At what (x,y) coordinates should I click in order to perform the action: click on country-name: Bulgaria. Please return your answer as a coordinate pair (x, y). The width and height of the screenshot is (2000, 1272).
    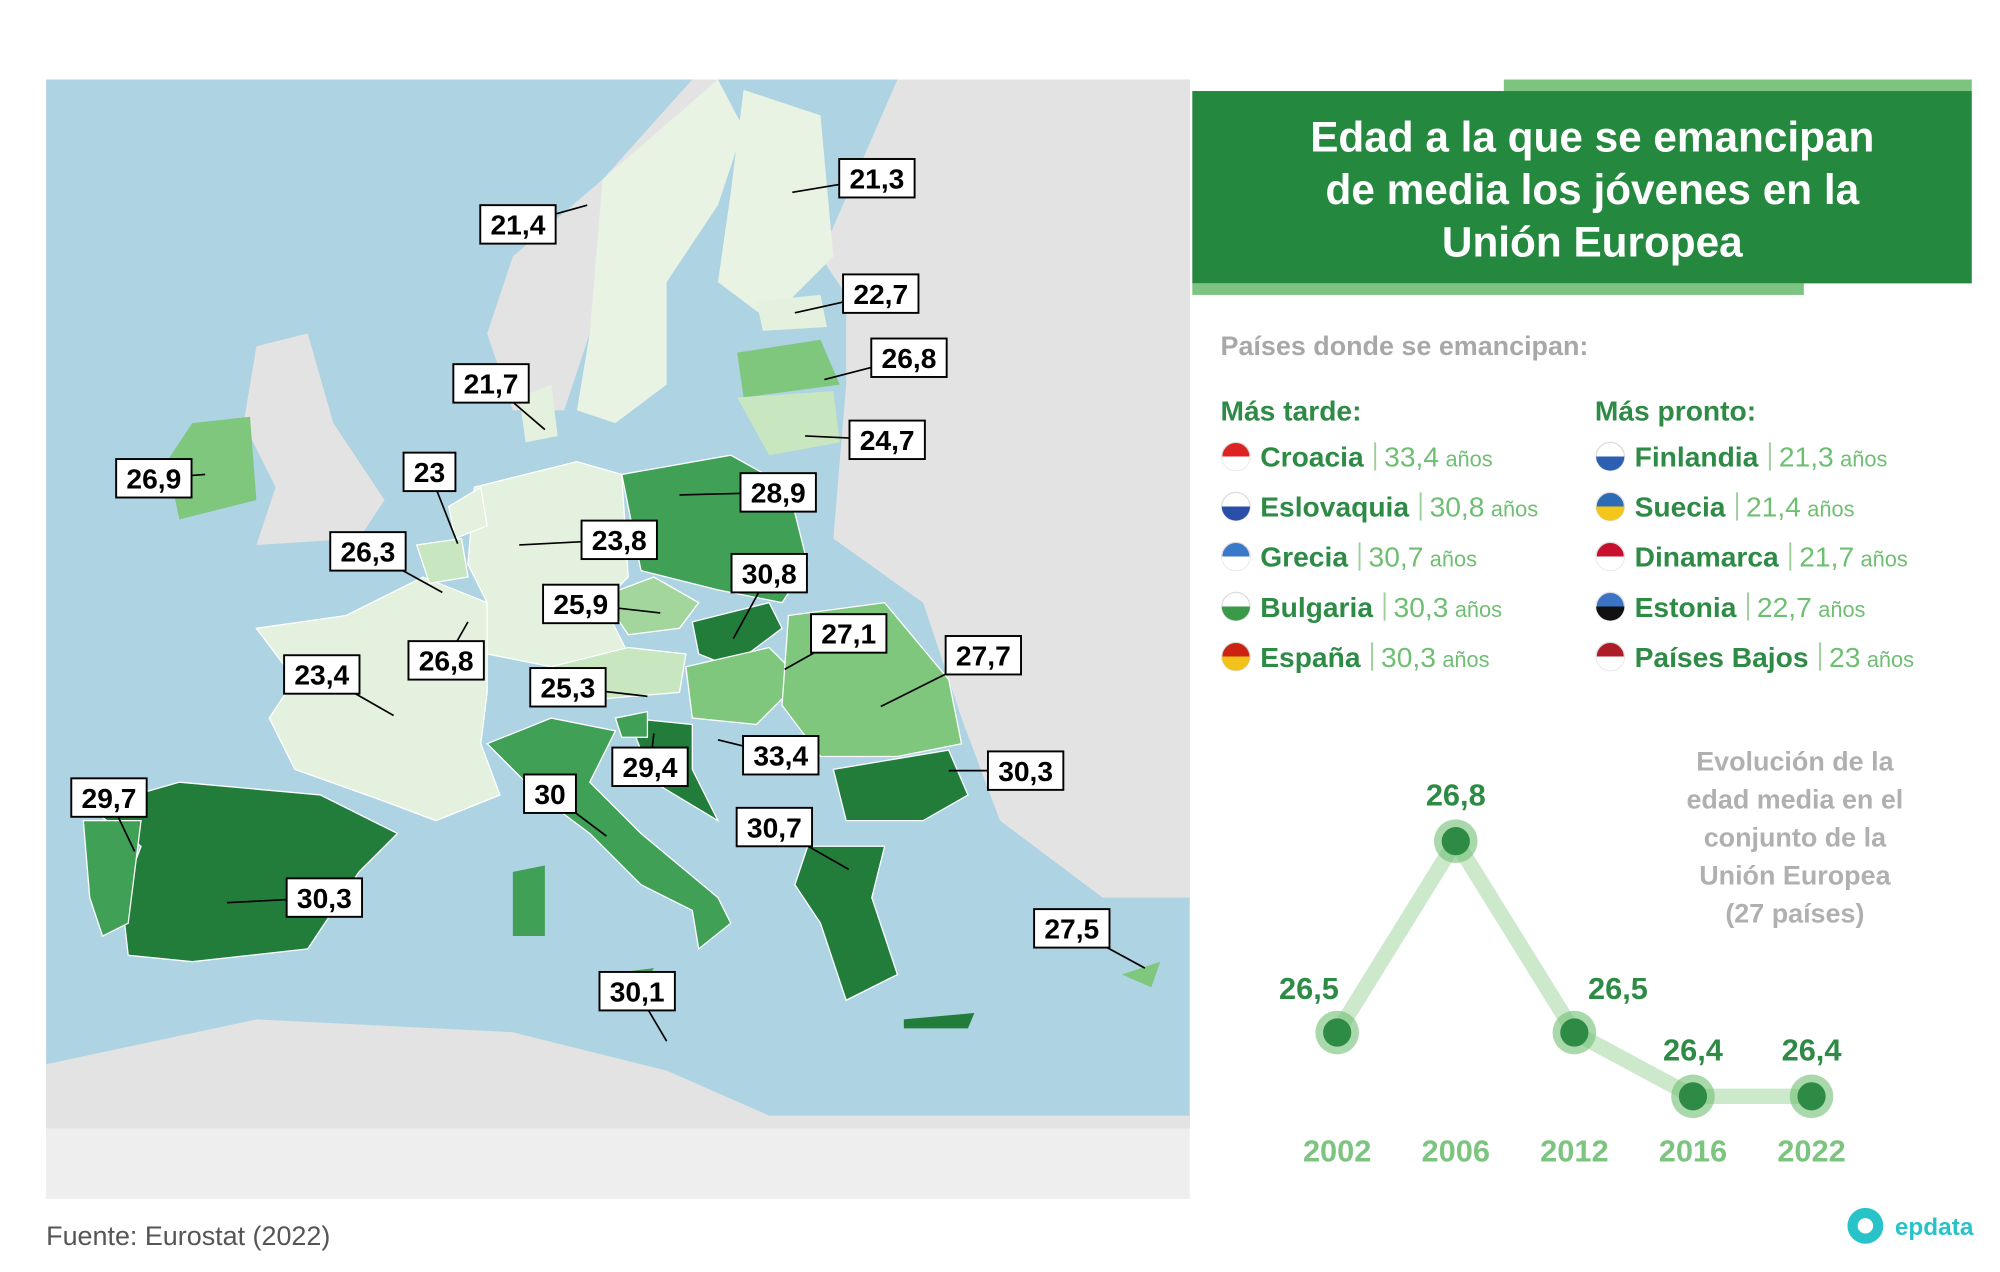
    Looking at the image, I should click on (1316, 607).